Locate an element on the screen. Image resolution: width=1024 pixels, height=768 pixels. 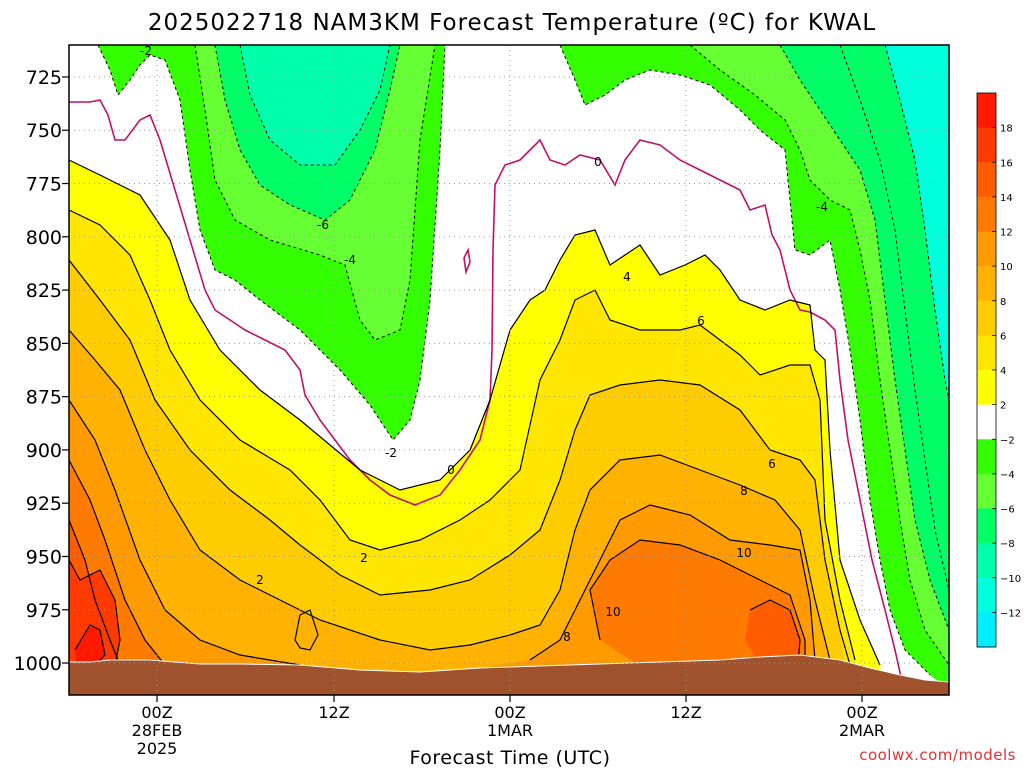
colorbar-label: 10 is located at coordinates (1006, 267).